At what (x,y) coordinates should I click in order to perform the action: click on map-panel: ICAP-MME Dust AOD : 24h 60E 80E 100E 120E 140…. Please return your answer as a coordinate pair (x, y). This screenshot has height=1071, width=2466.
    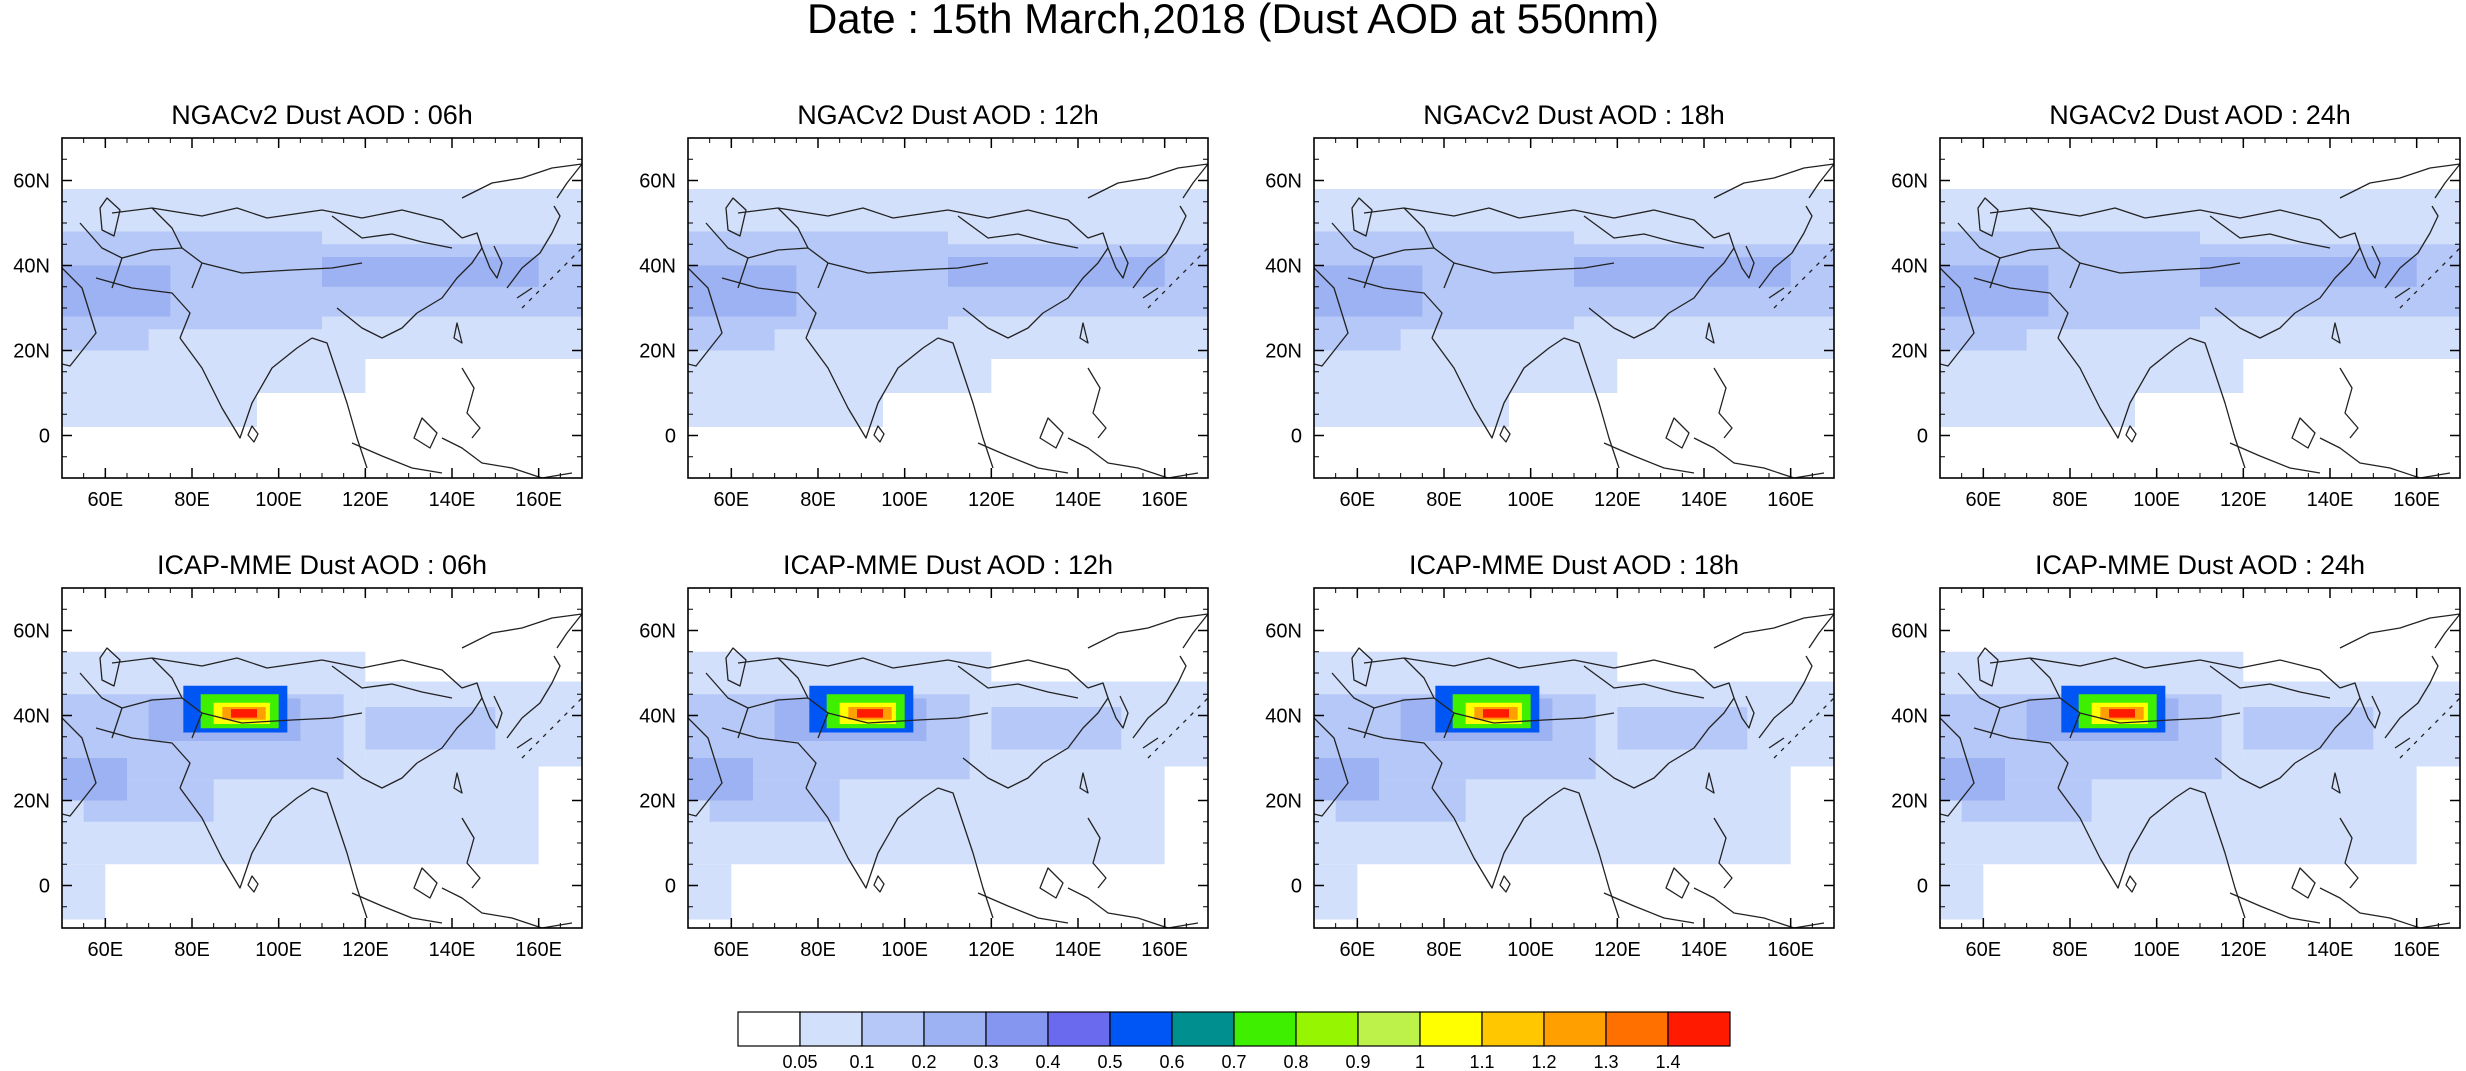
    Looking at the image, I should click on (2176, 755).